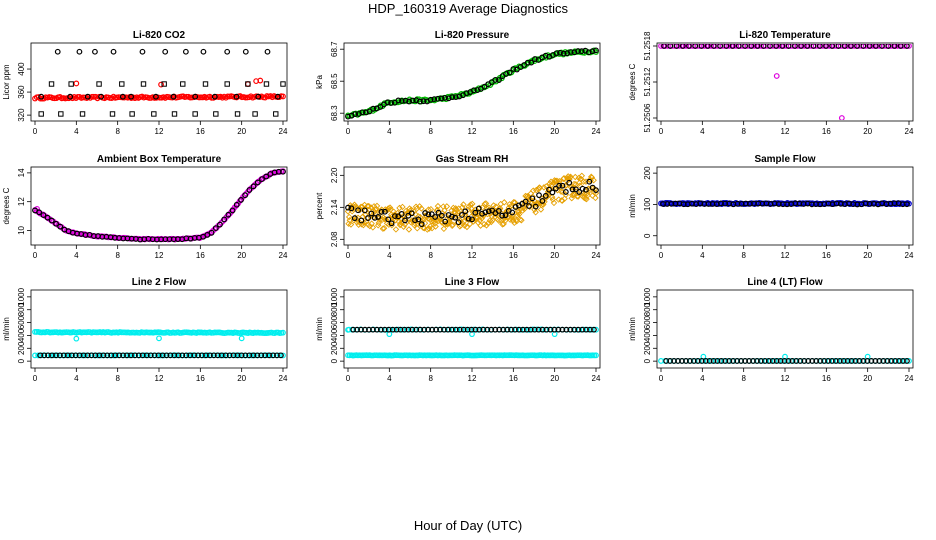 Image resolution: width=936 pixels, height=540 pixels. What do you see at coordinates (785, 255) in the screenshot?
I see `x-tick-label: 12` at bounding box center [785, 255].